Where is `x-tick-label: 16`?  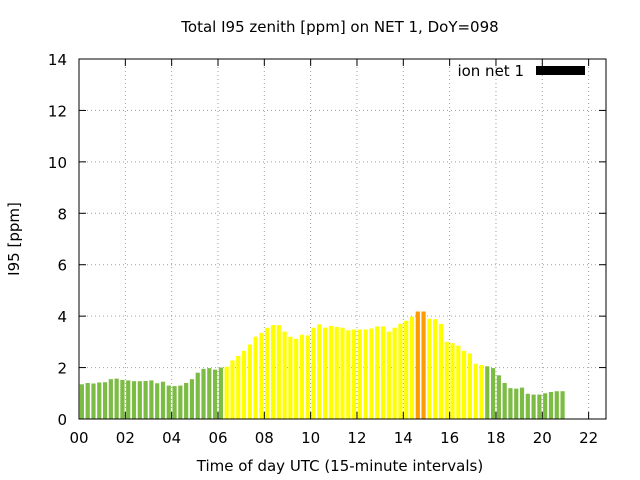 x-tick-label: 16 is located at coordinates (449, 438).